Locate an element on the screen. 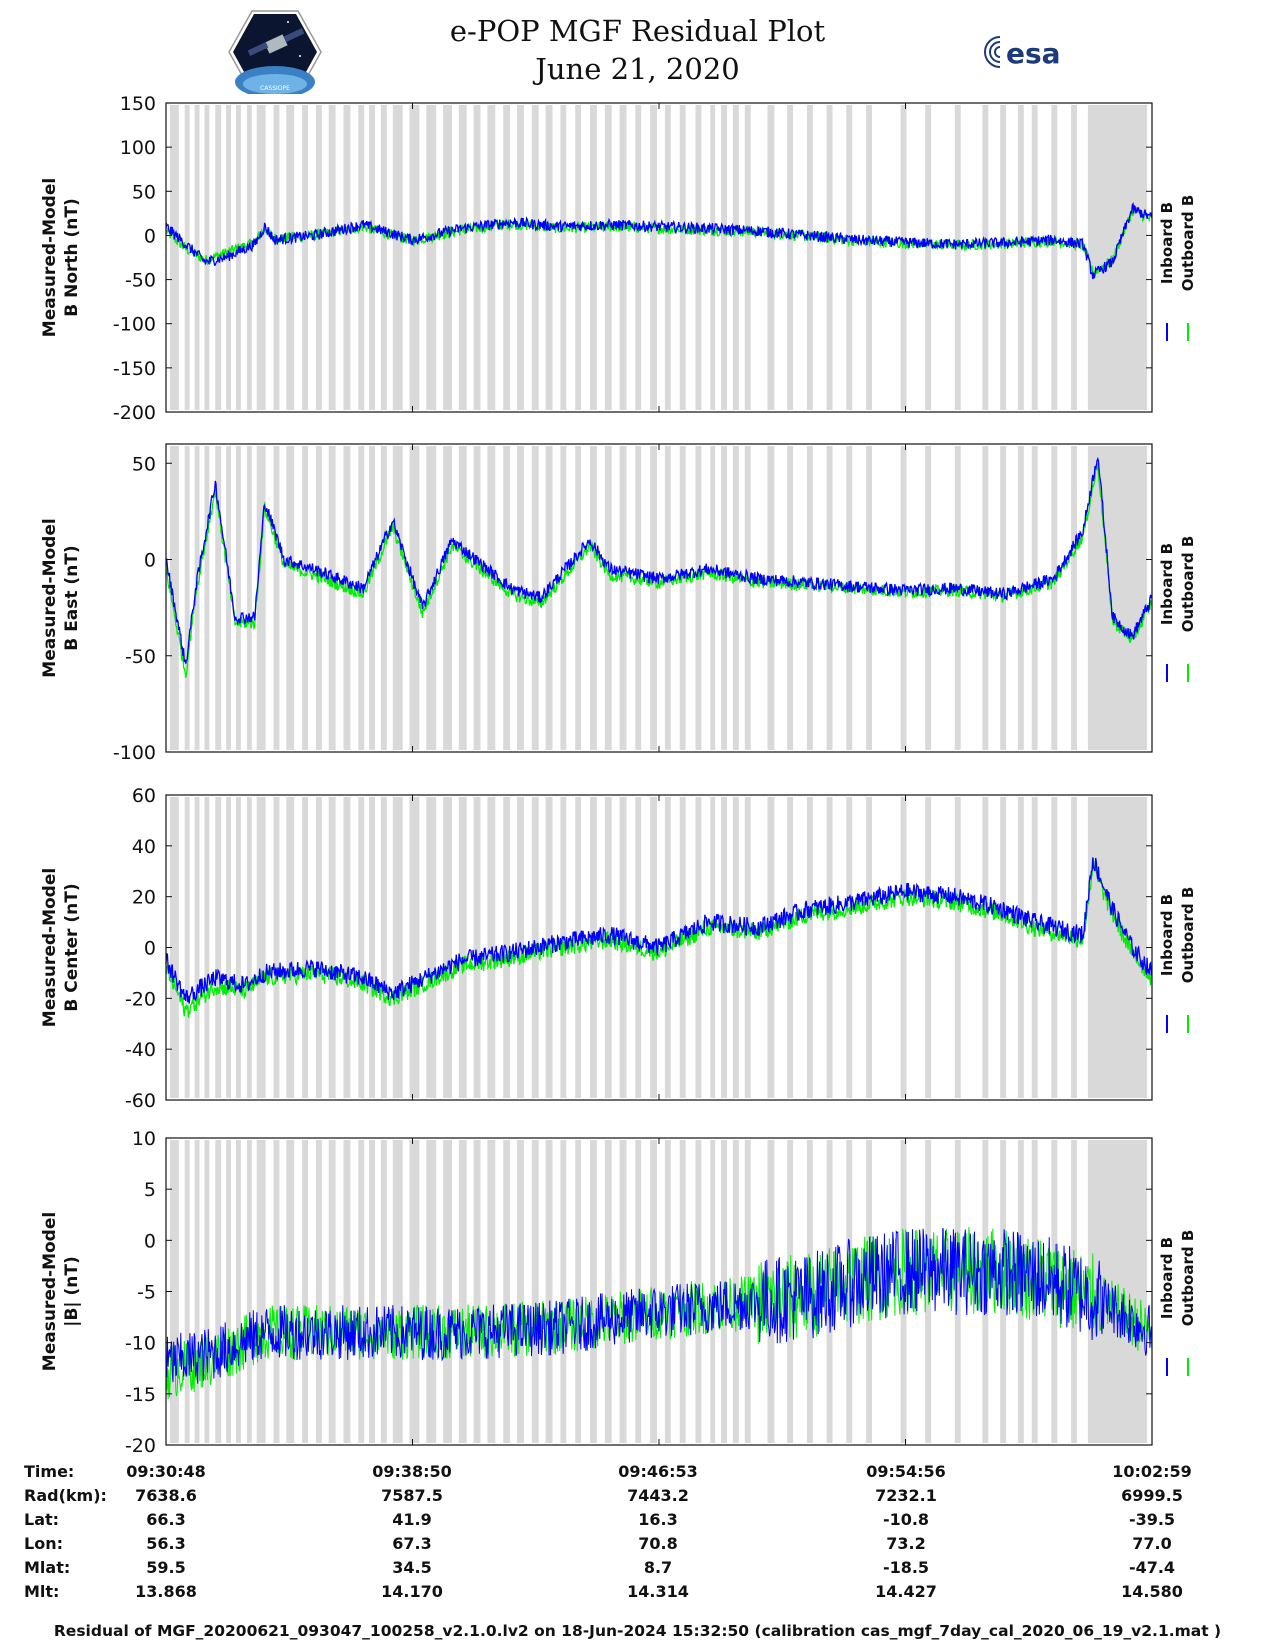 The width and height of the screenshot is (1275, 1650). y-tick-label: -40 is located at coordinates (140, 1050).